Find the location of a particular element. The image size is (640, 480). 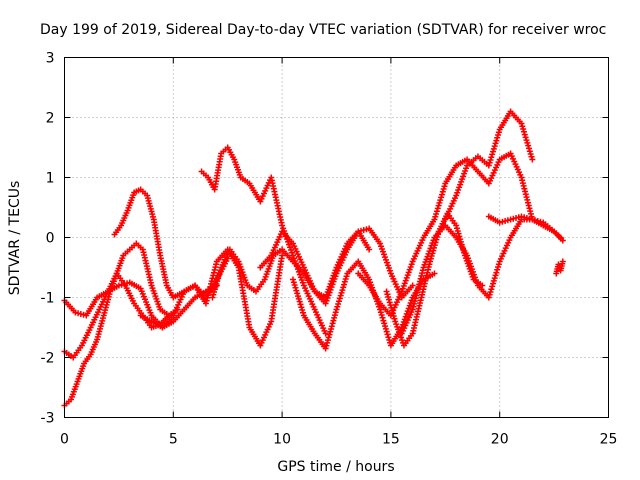

y-tick-label: -3 is located at coordinates (48, 419).